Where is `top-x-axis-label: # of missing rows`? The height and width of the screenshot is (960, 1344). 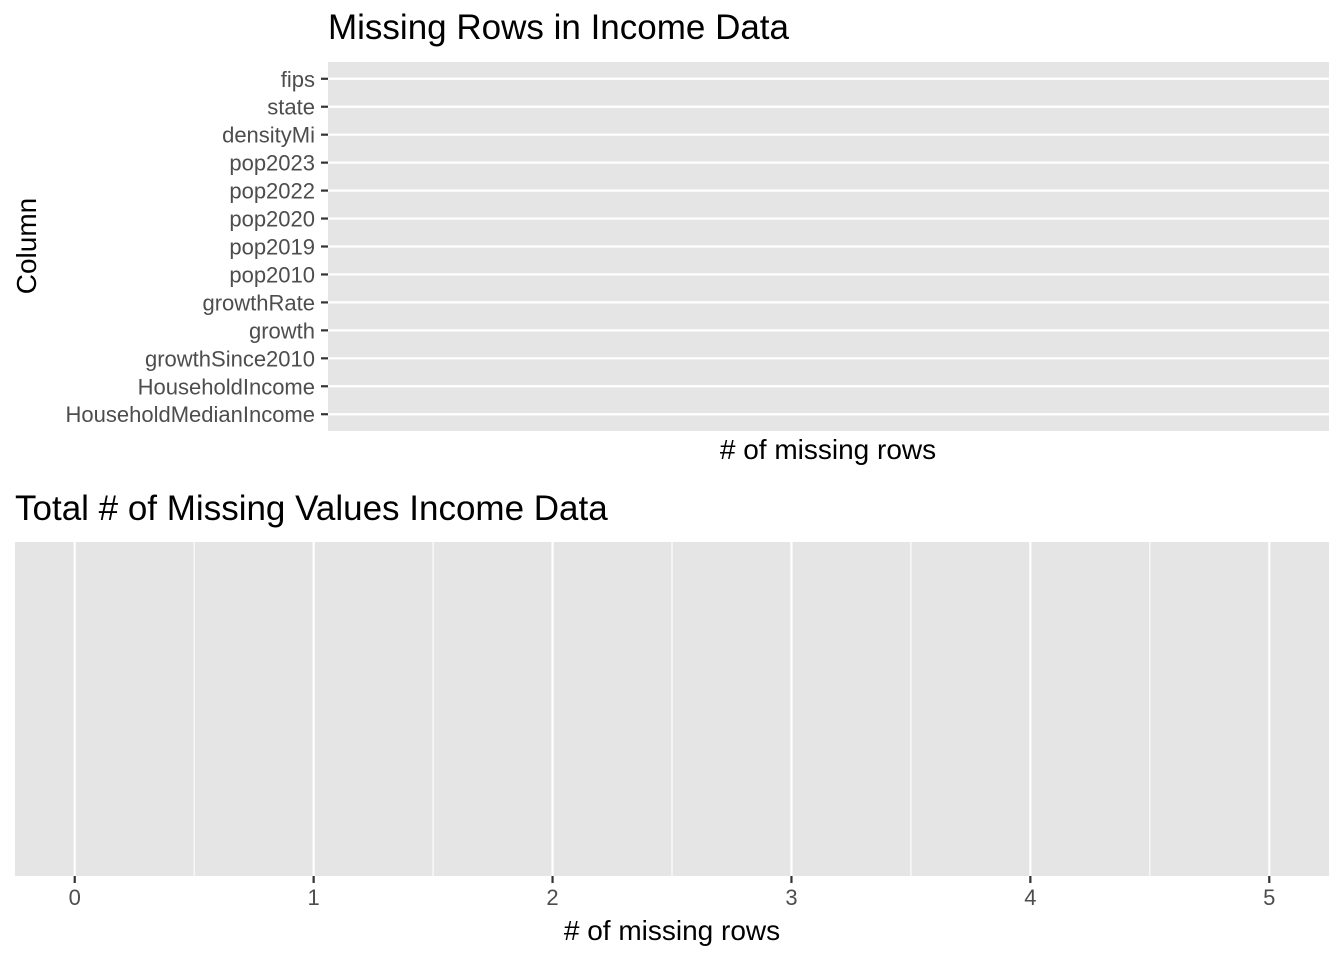
top-x-axis-label: # of missing rows is located at coordinates (828, 449).